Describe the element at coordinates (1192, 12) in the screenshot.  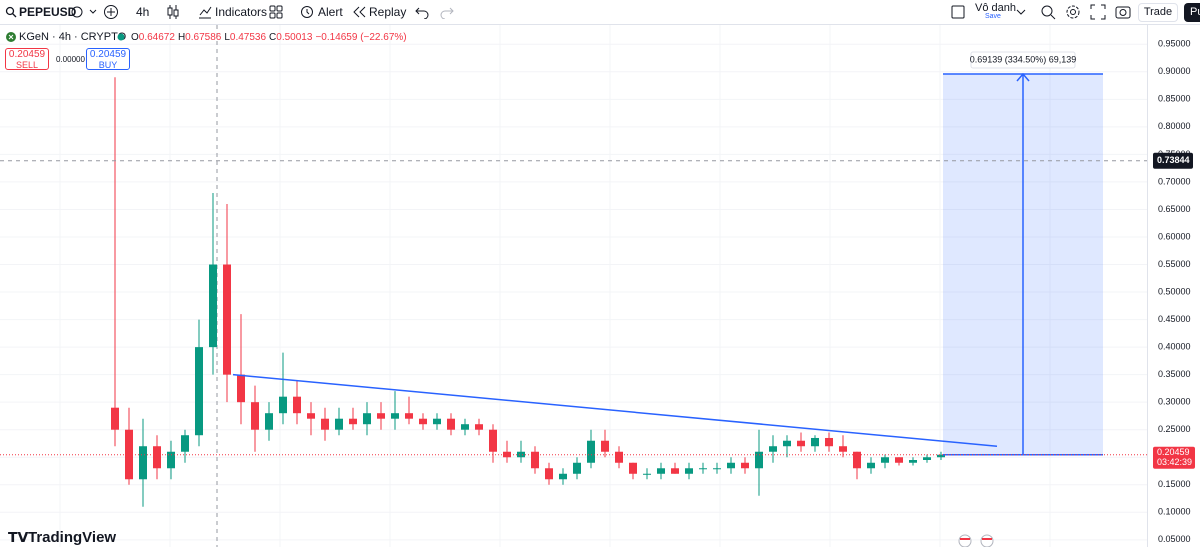
I see `publish-button: Pu` at that location.